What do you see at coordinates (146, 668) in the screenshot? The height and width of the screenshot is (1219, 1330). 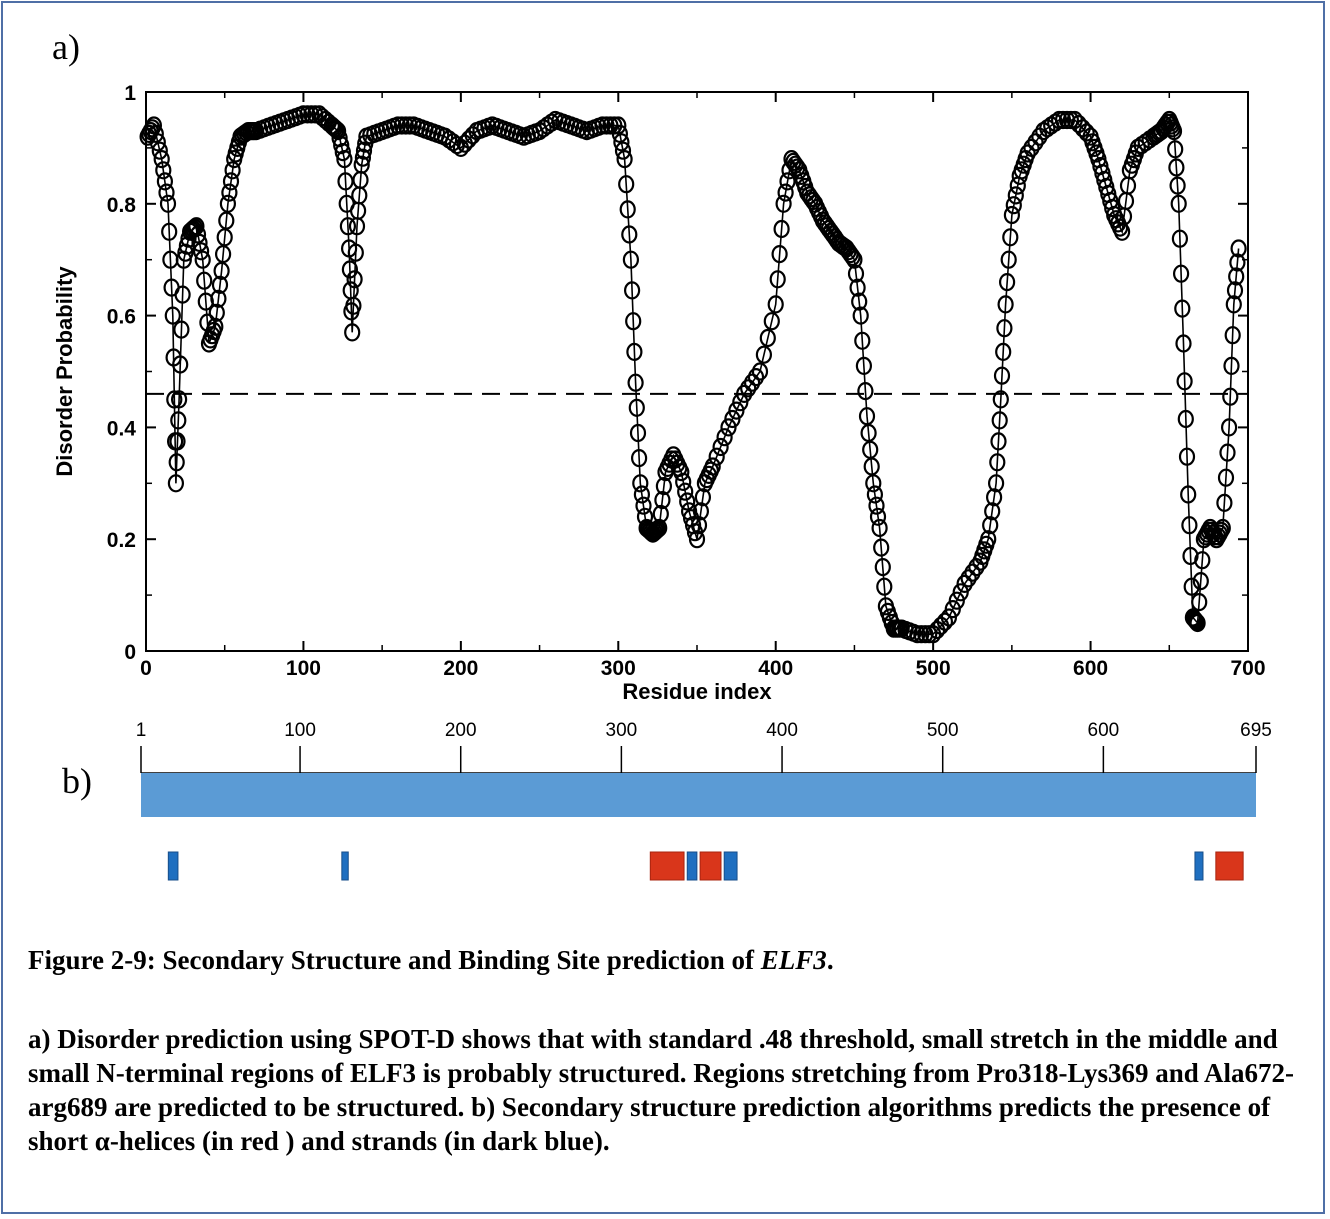 I see `x-tick-label: 0` at bounding box center [146, 668].